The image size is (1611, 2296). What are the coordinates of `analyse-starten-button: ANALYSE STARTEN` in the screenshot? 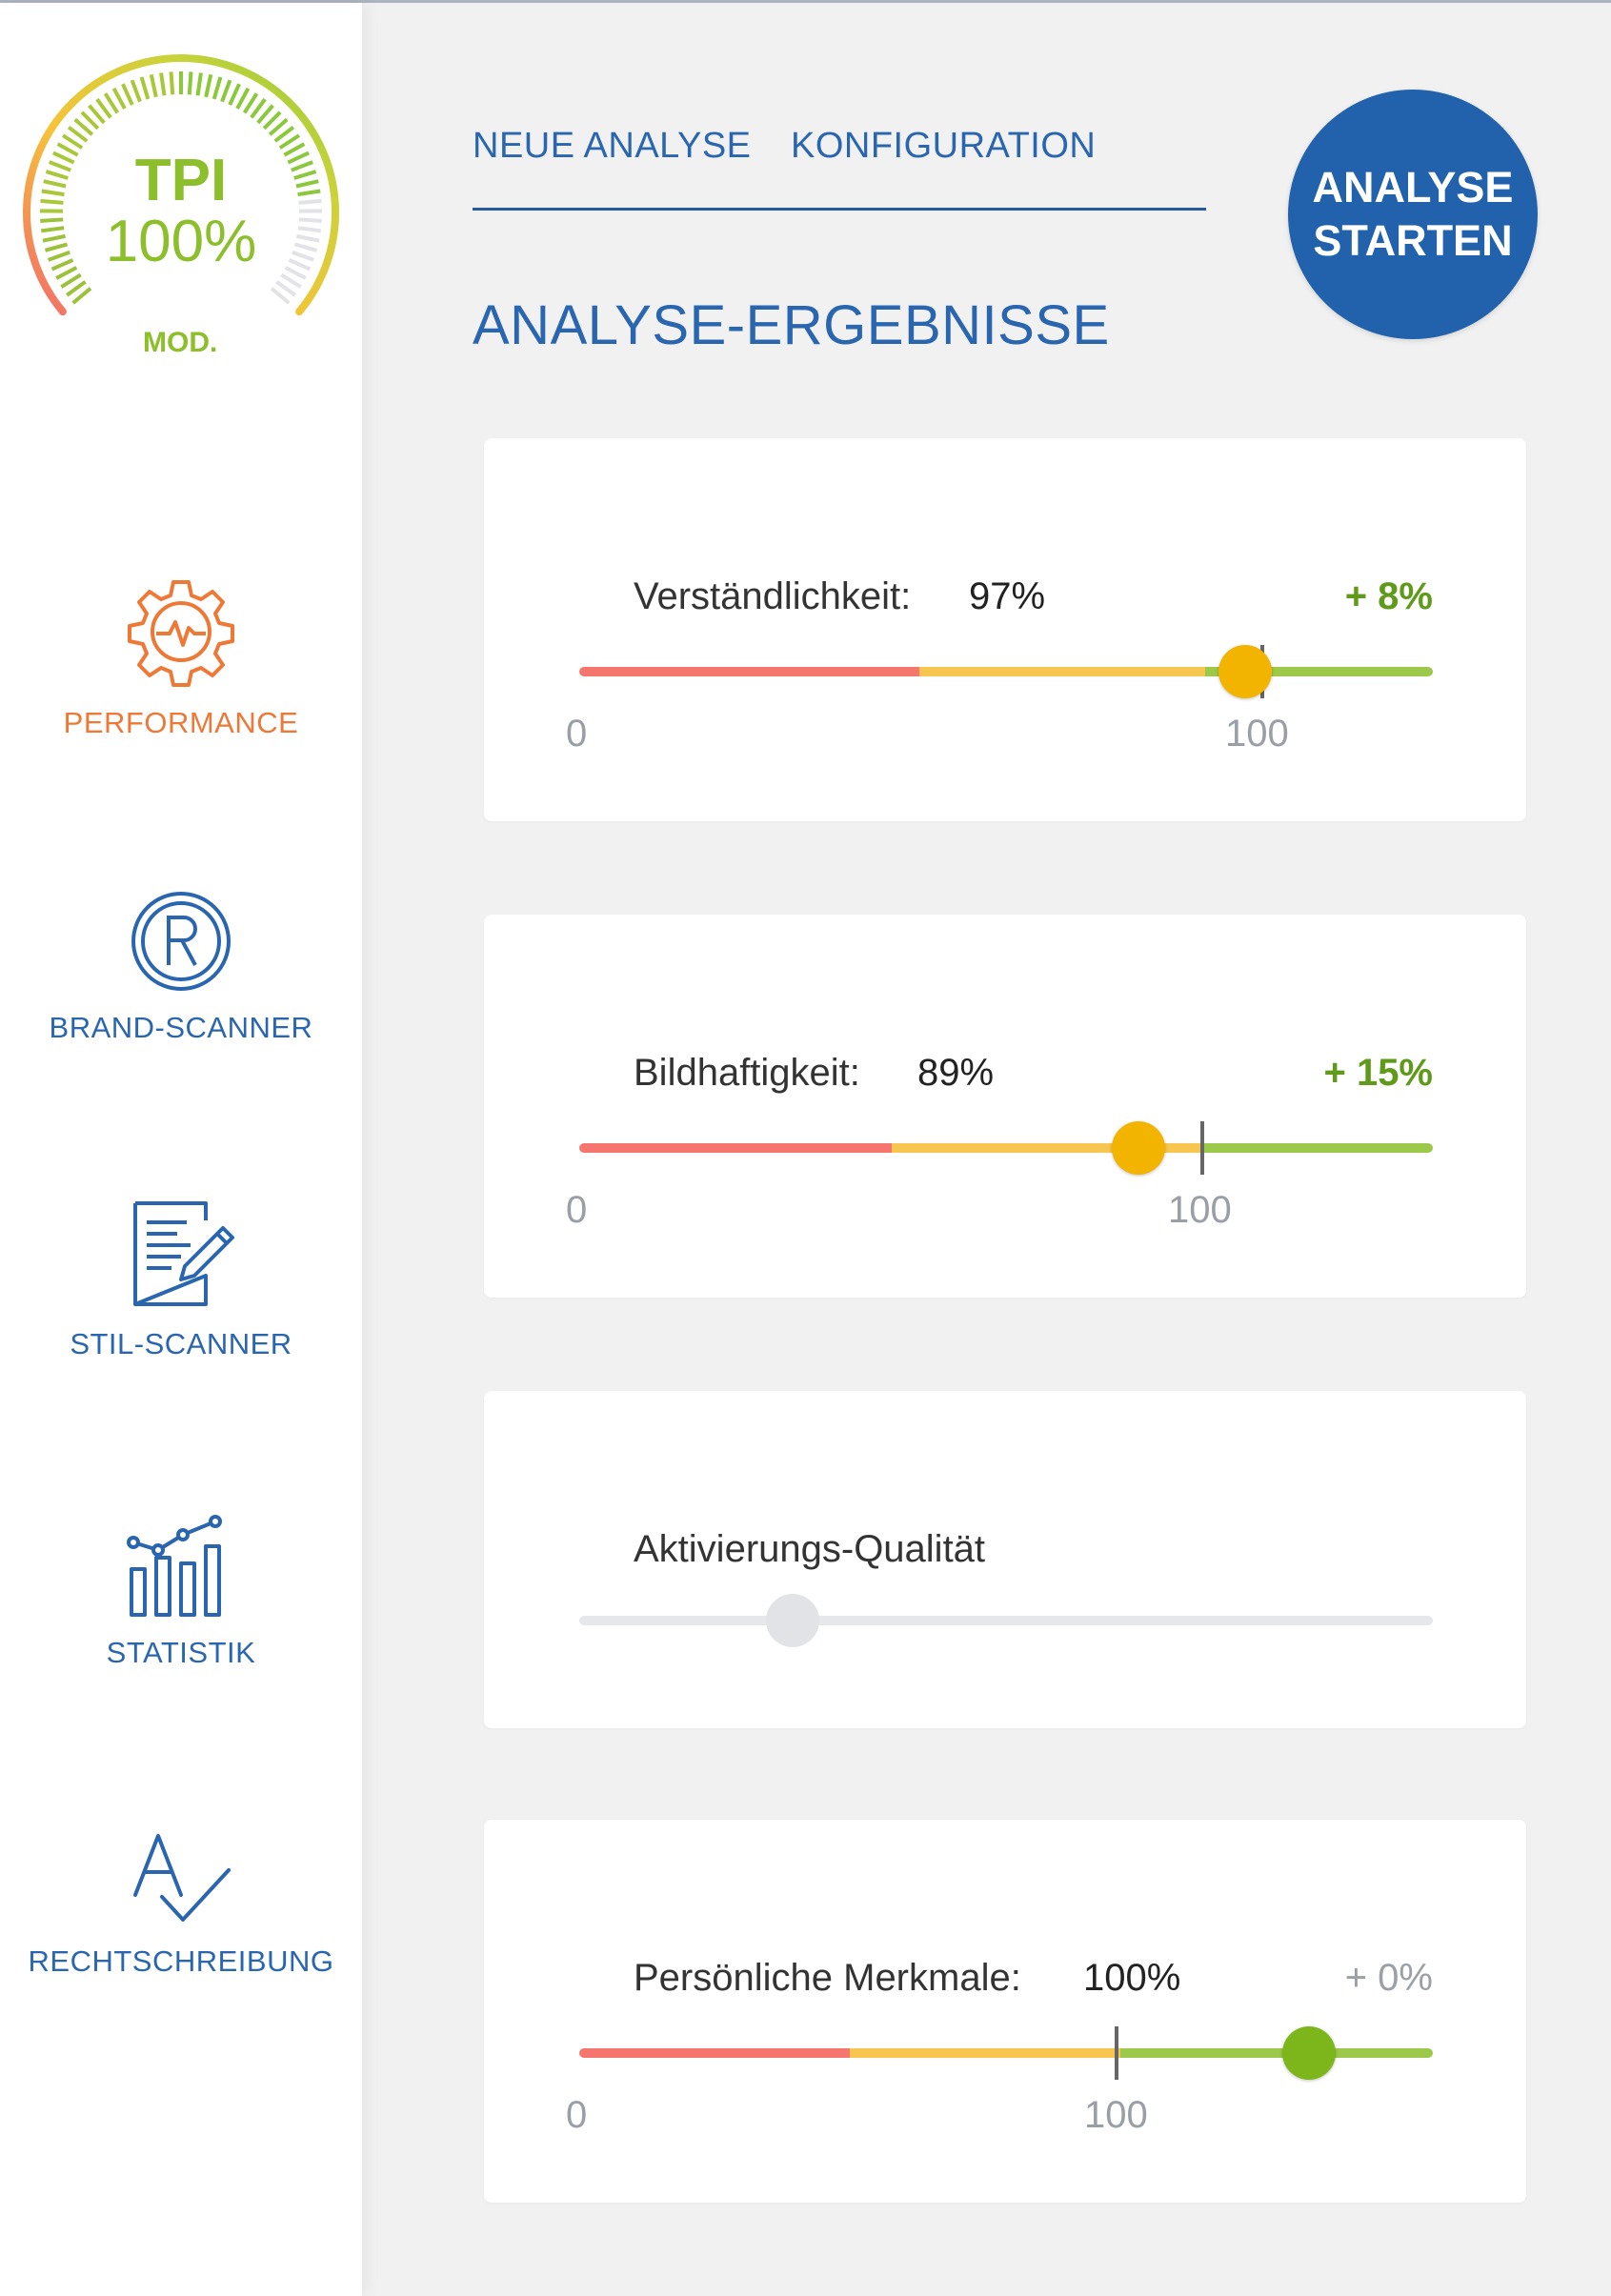 It's located at (1413, 214).